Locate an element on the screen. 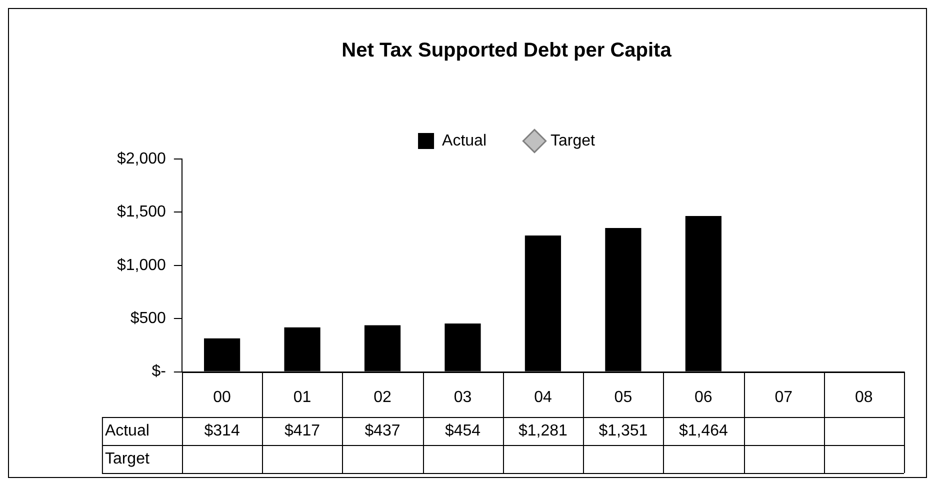  y-tick-label: $1,000 is located at coordinates (141, 265).